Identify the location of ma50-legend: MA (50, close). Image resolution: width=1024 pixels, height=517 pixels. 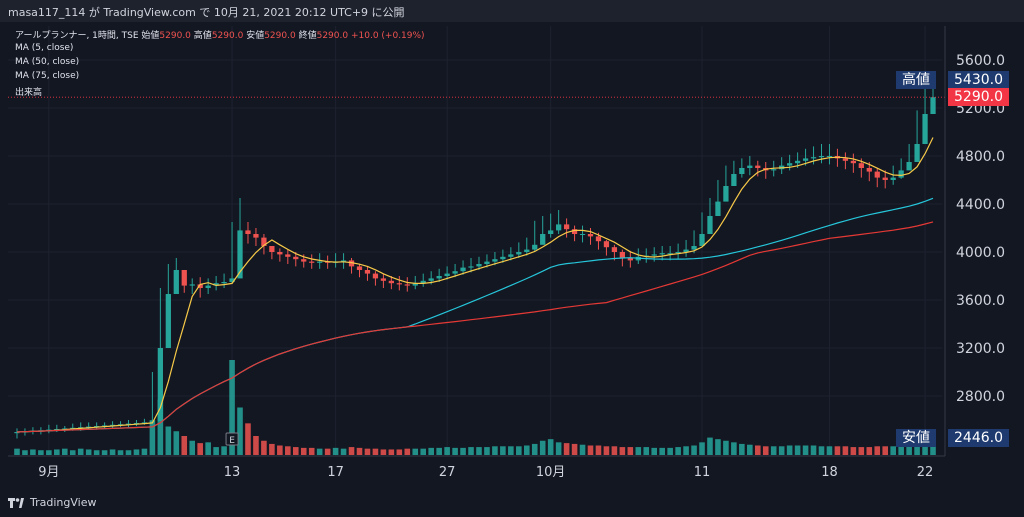
(47, 62).